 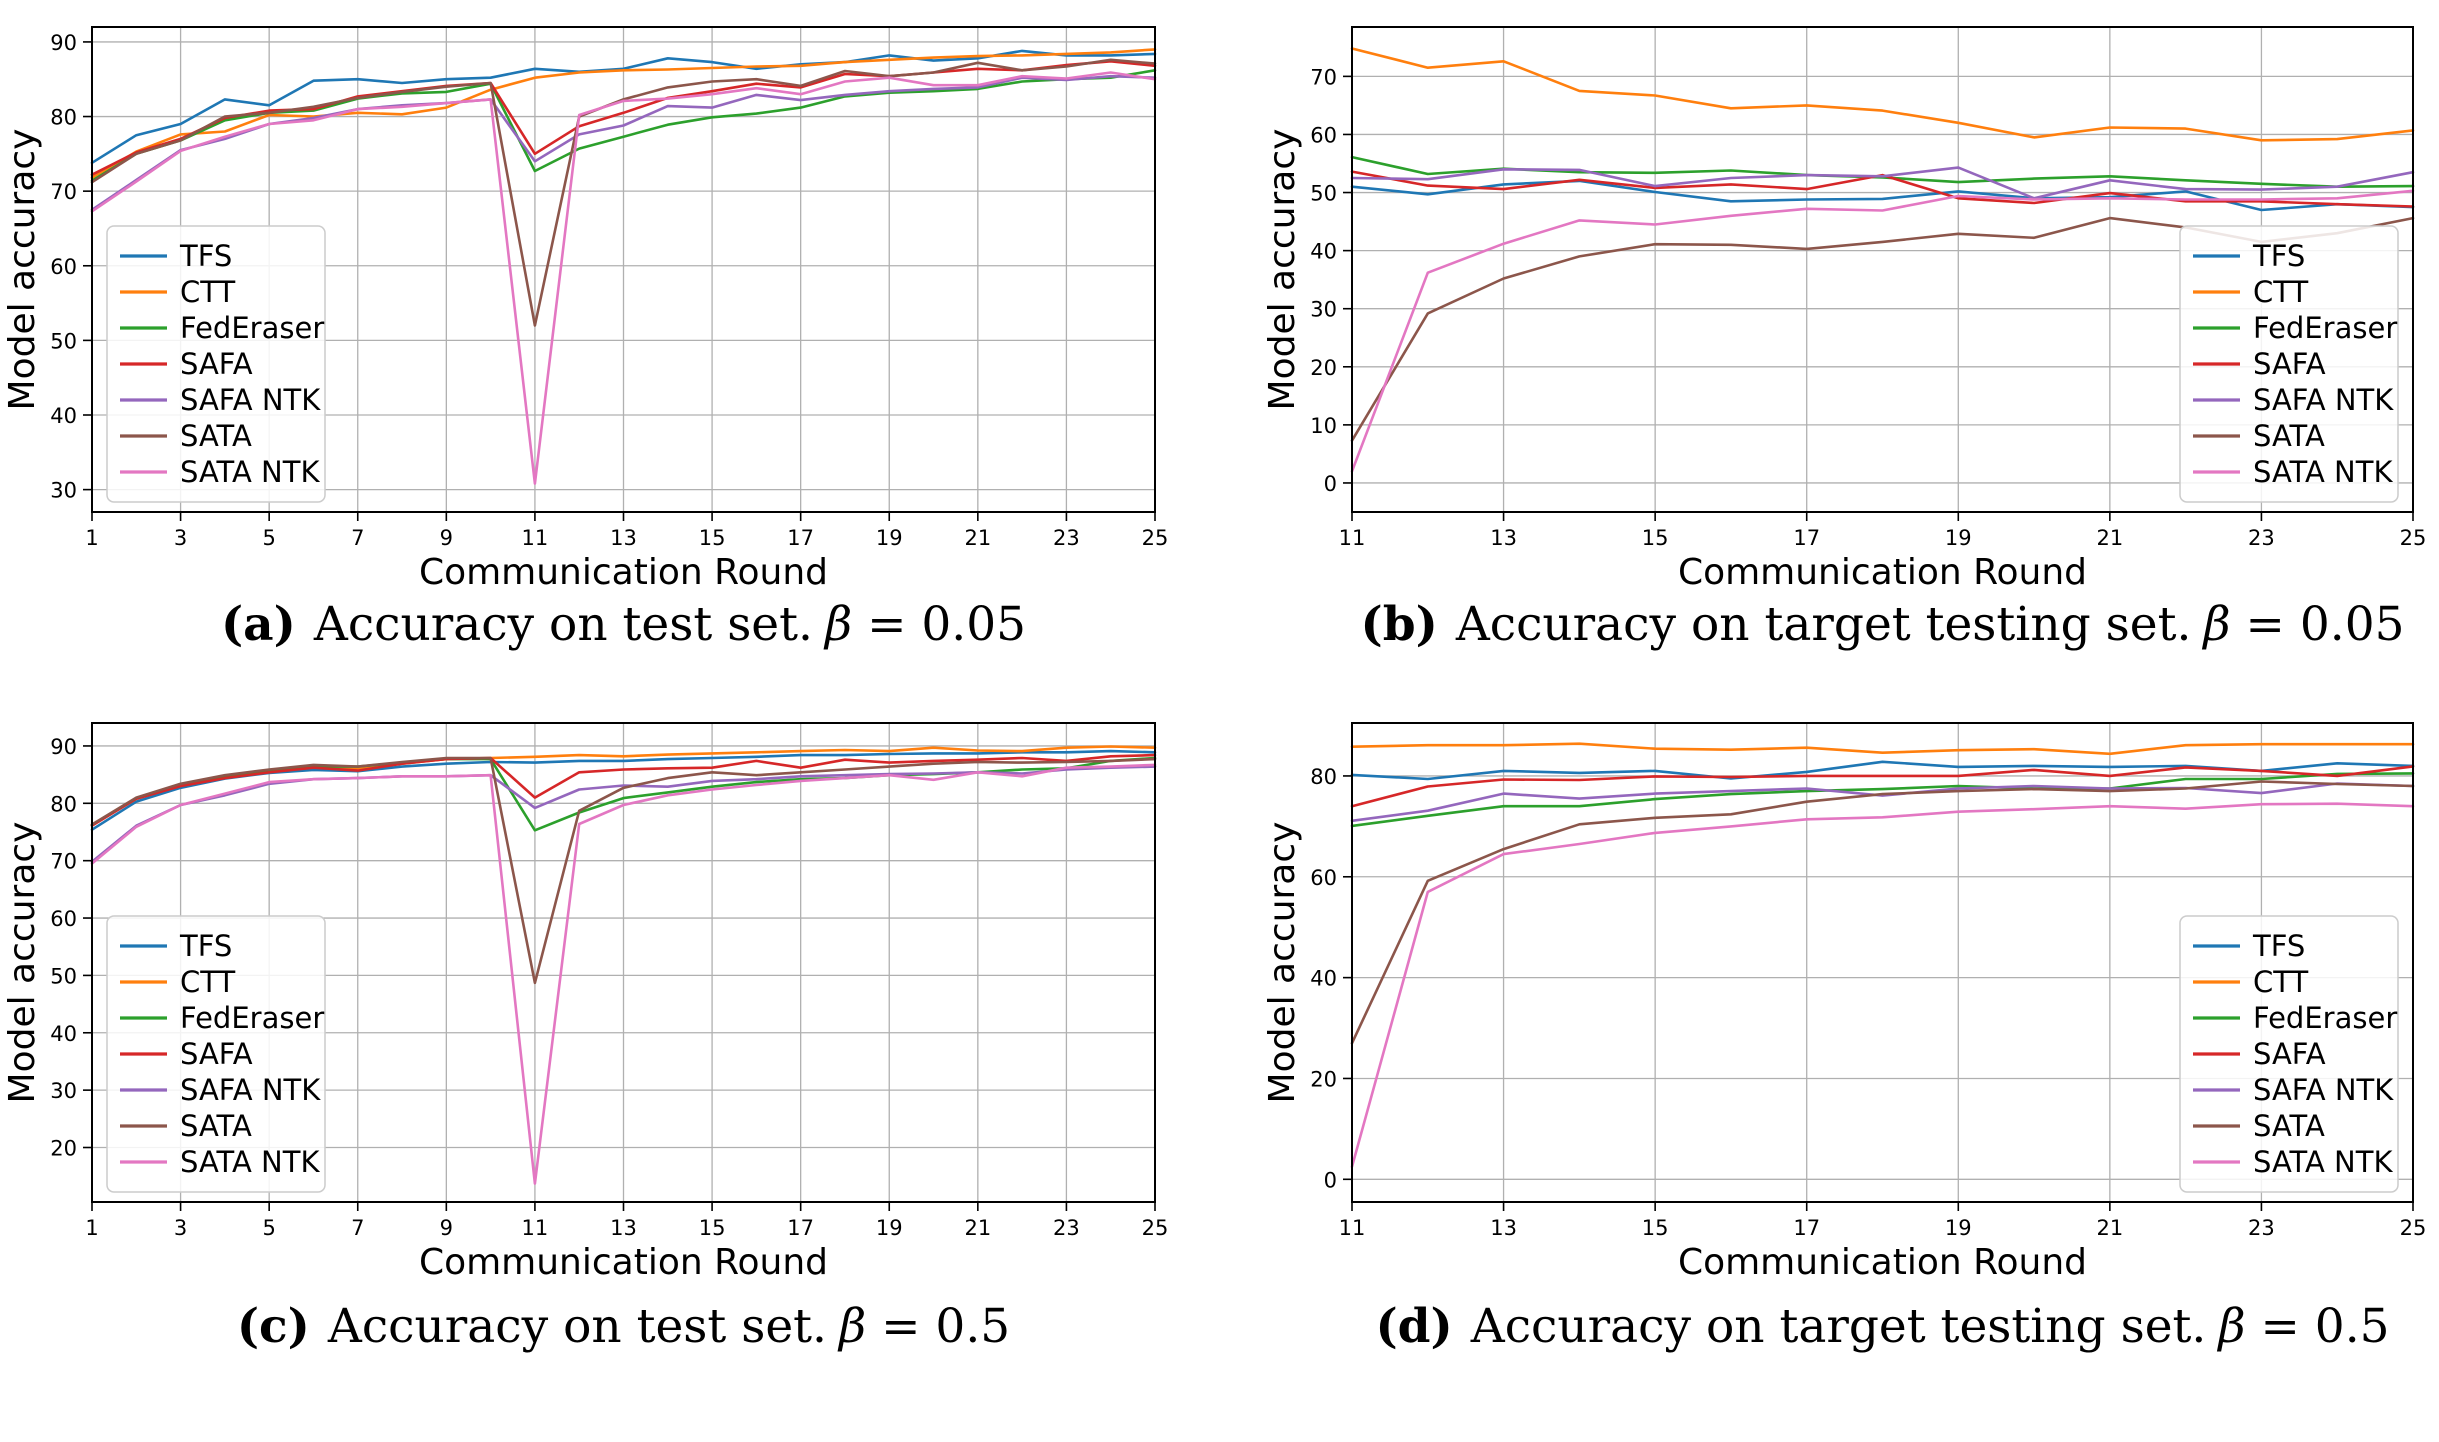 What do you see at coordinates (623, 790) in the screenshot?
I see `series-safa-c` at bounding box center [623, 790].